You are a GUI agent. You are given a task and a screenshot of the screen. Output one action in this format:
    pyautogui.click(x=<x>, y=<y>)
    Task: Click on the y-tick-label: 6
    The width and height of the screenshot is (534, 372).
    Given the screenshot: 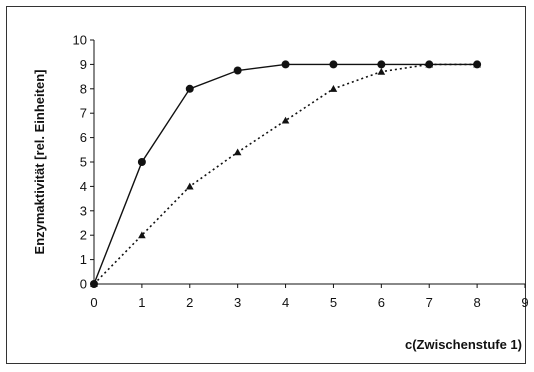 What is the action you would take?
    pyautogui.click(x=83, y=137)
    